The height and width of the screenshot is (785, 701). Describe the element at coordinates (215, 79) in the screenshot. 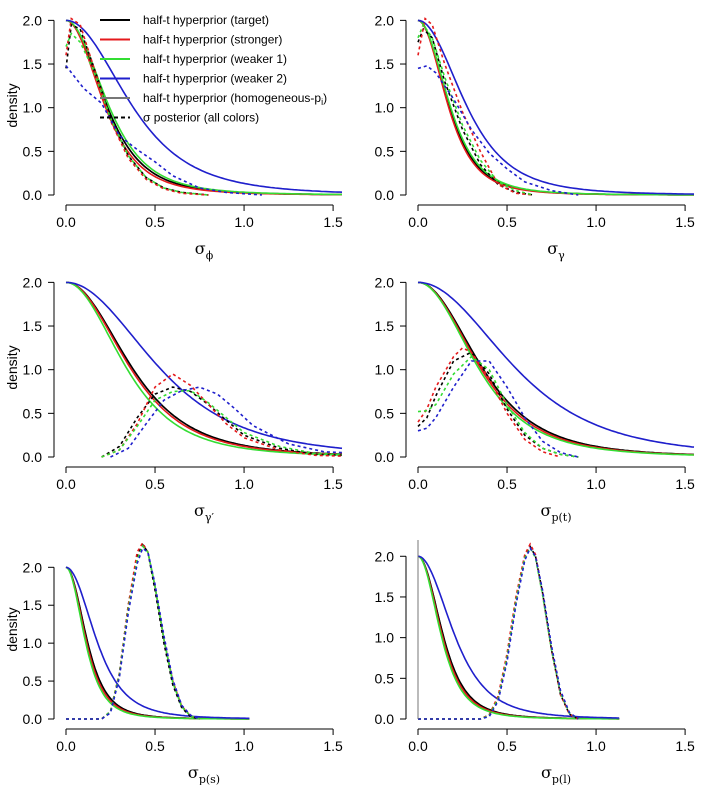

I see `legend-label: half-t hyperprior (weaker 2)` at that location.